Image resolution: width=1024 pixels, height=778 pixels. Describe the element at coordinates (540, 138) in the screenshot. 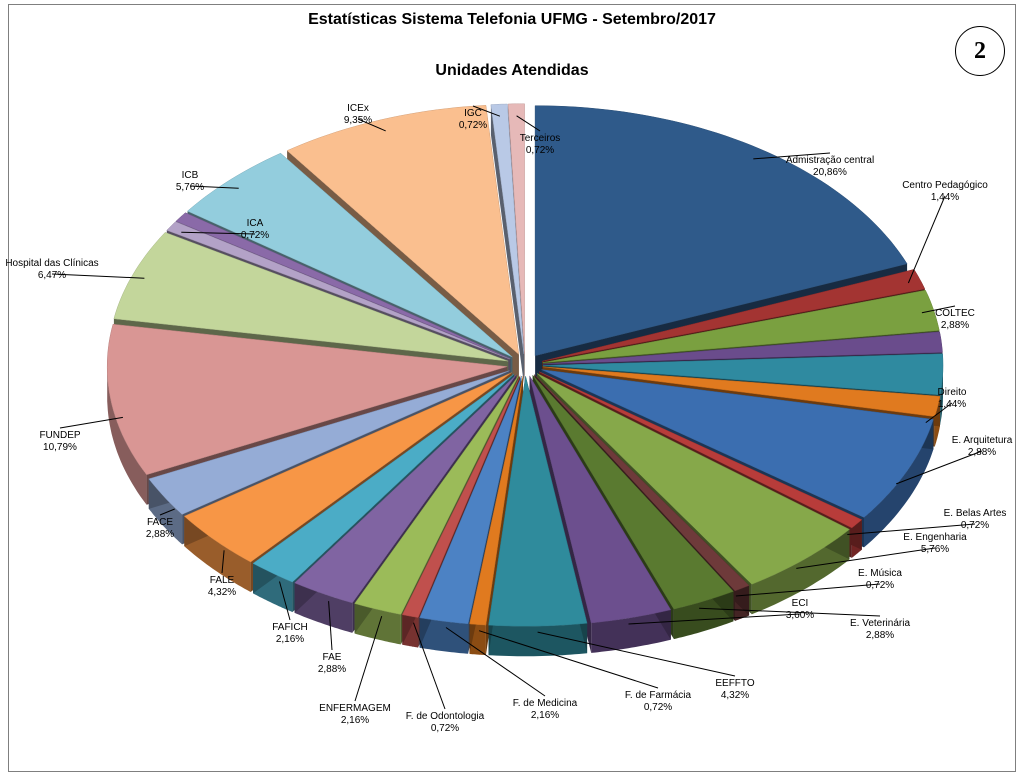

I see `slice-label-28: Terceiros` at that location.